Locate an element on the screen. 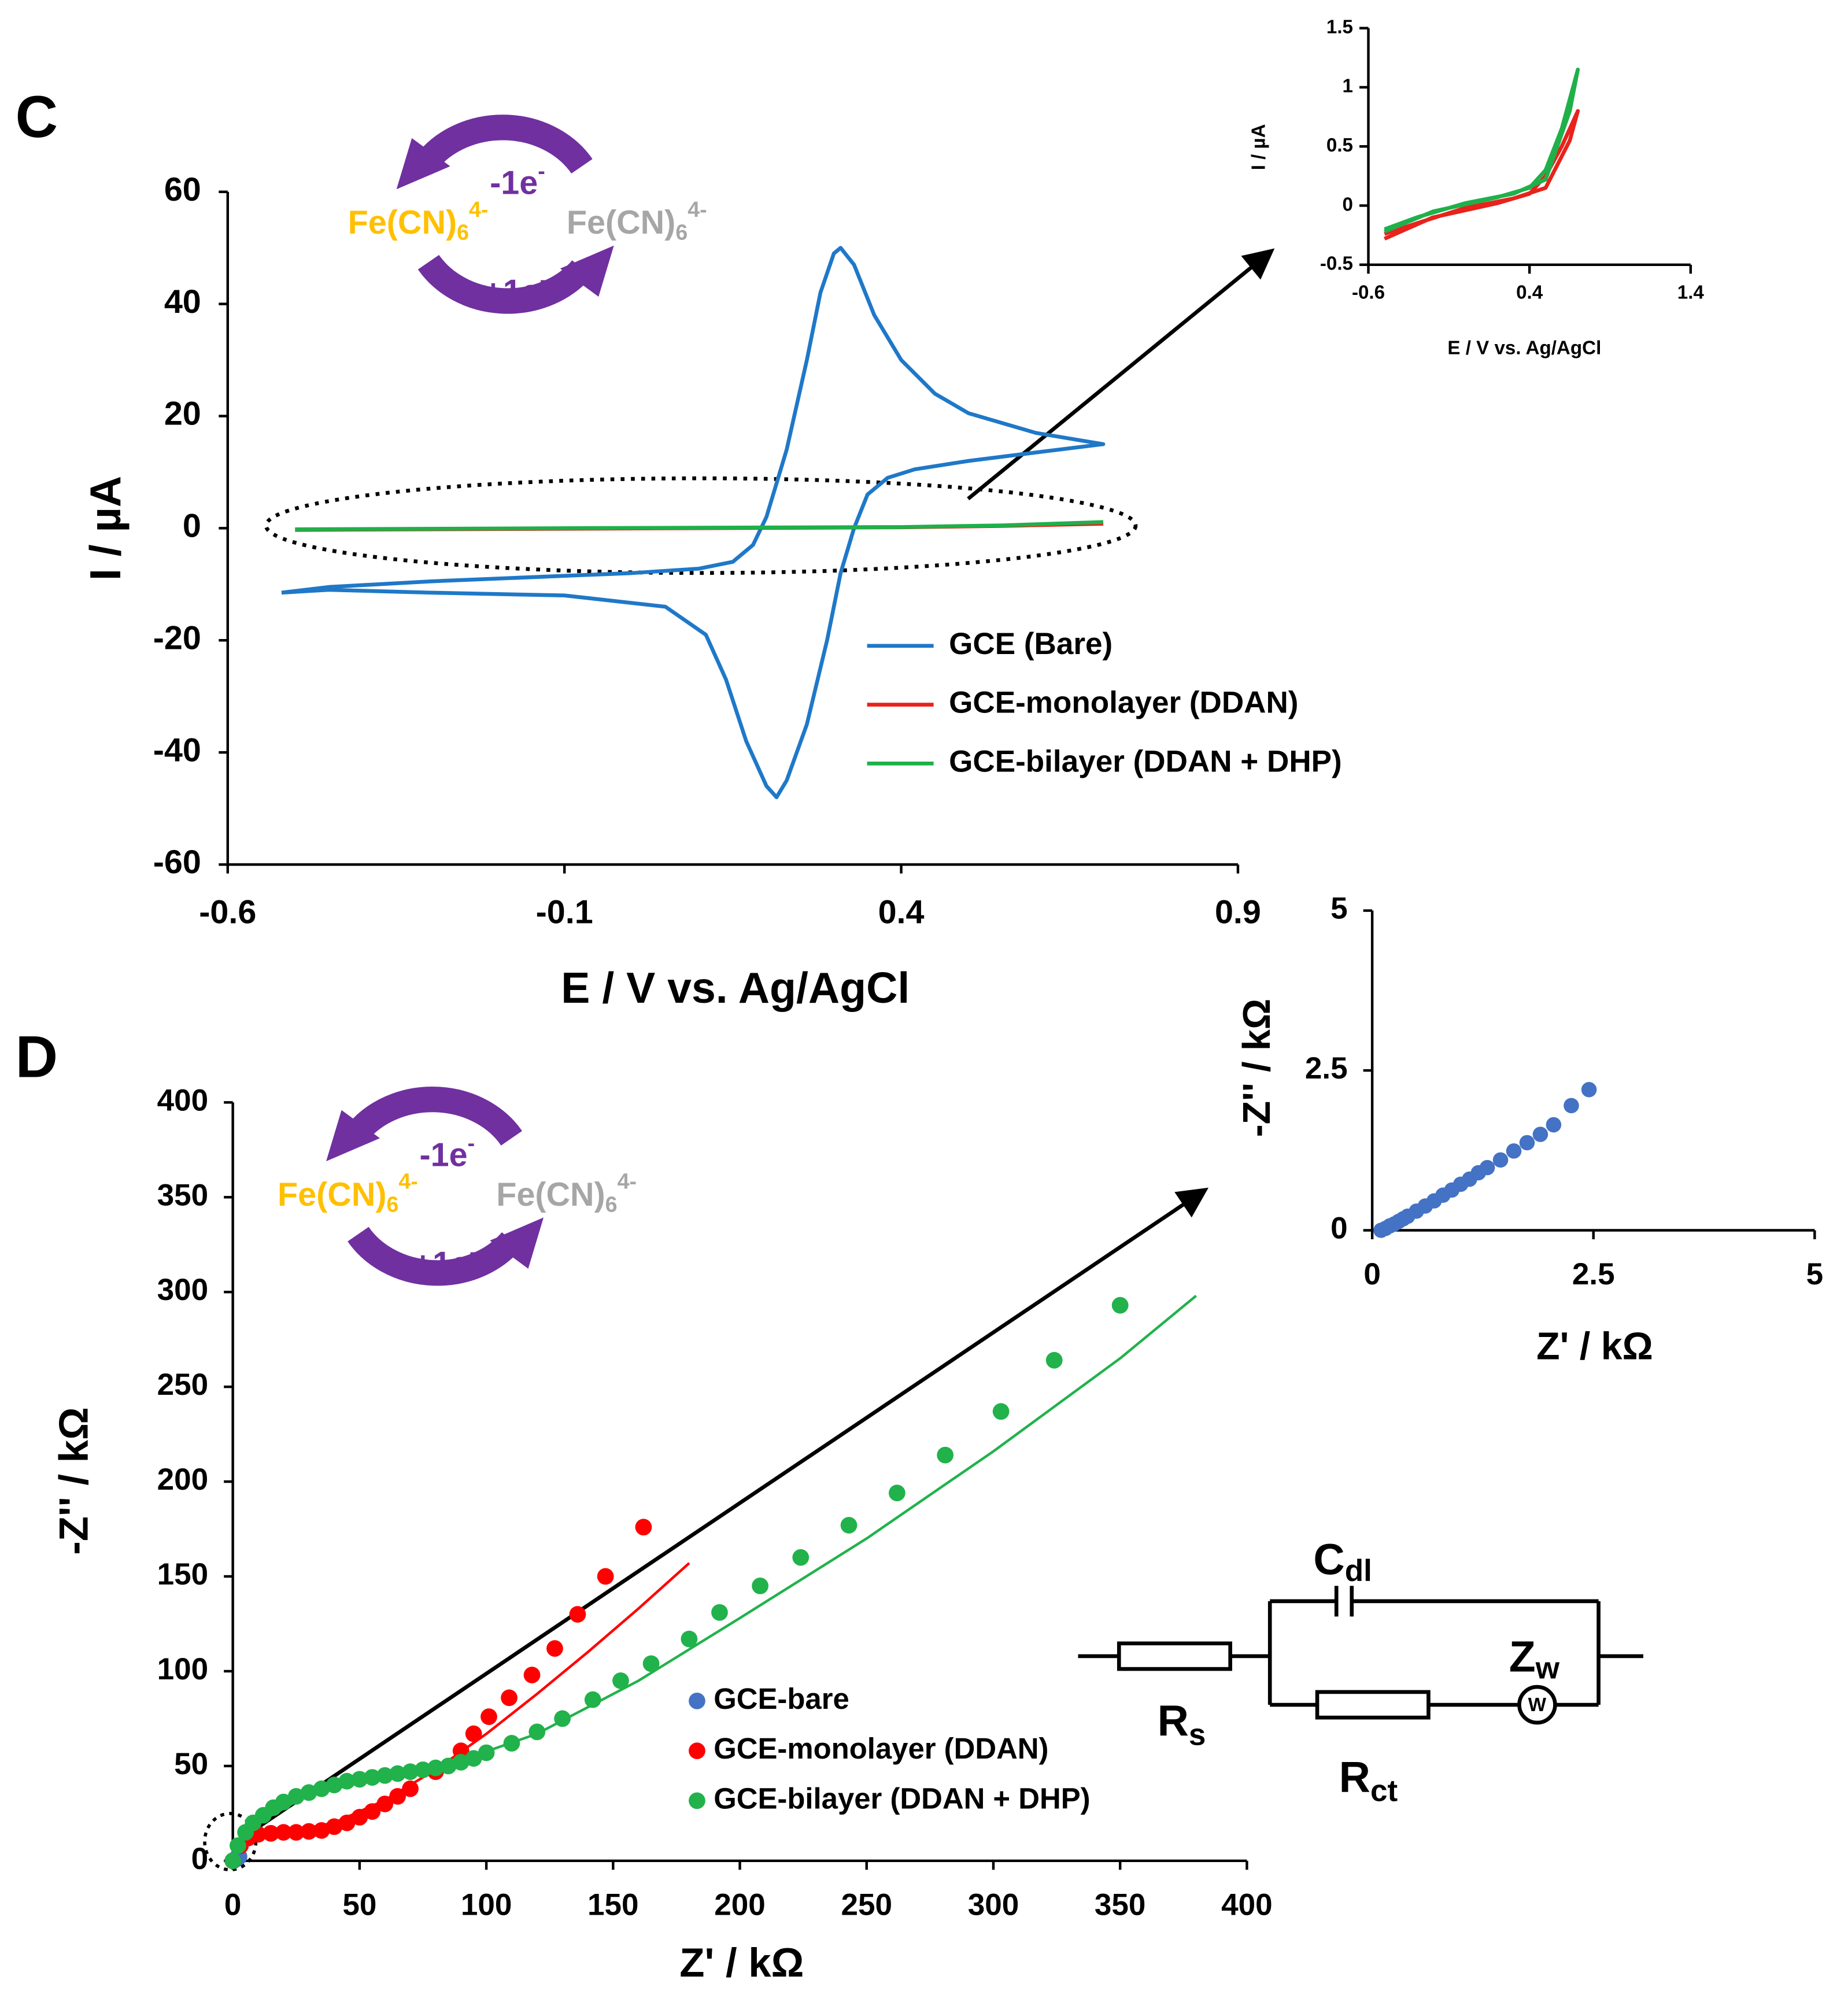 The width and height of the screenshot is (1848, 2013). panel-label: D is located at coordinates (37, 1056).